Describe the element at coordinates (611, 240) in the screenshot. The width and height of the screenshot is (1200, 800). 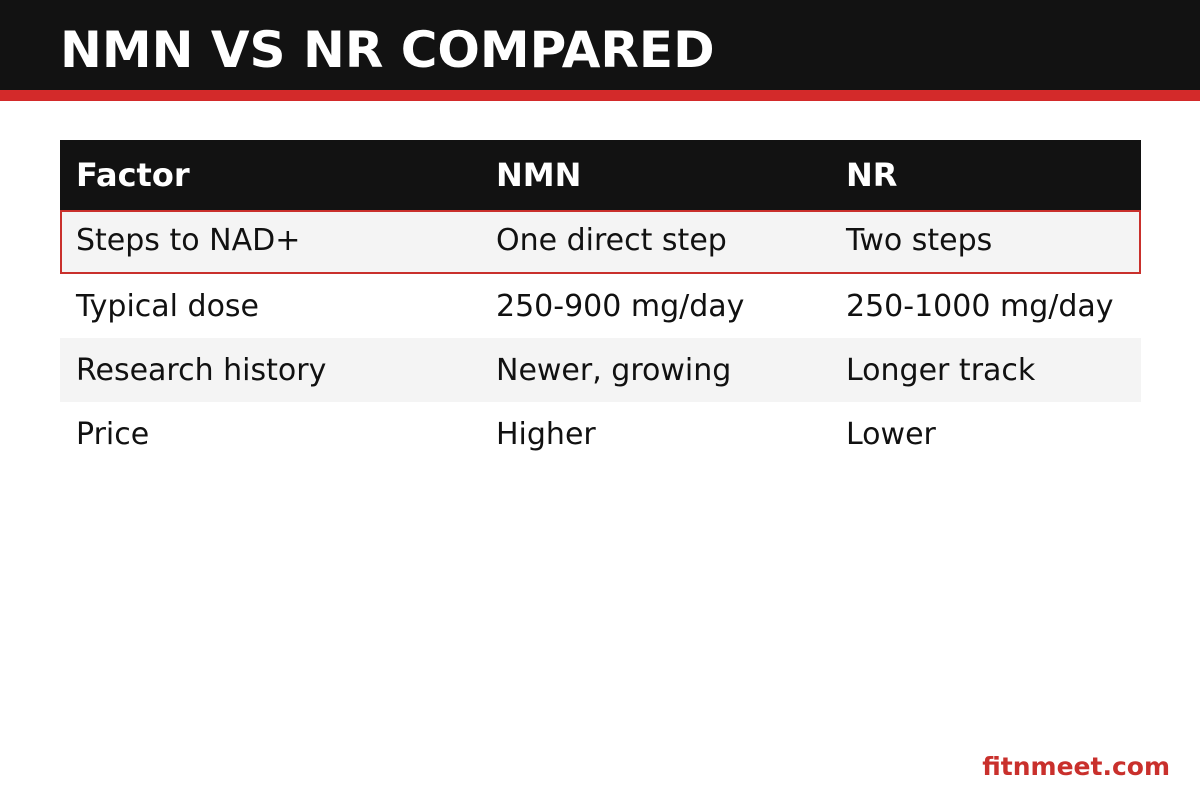
I see `row-nmn-cell: One direct step` at that location.